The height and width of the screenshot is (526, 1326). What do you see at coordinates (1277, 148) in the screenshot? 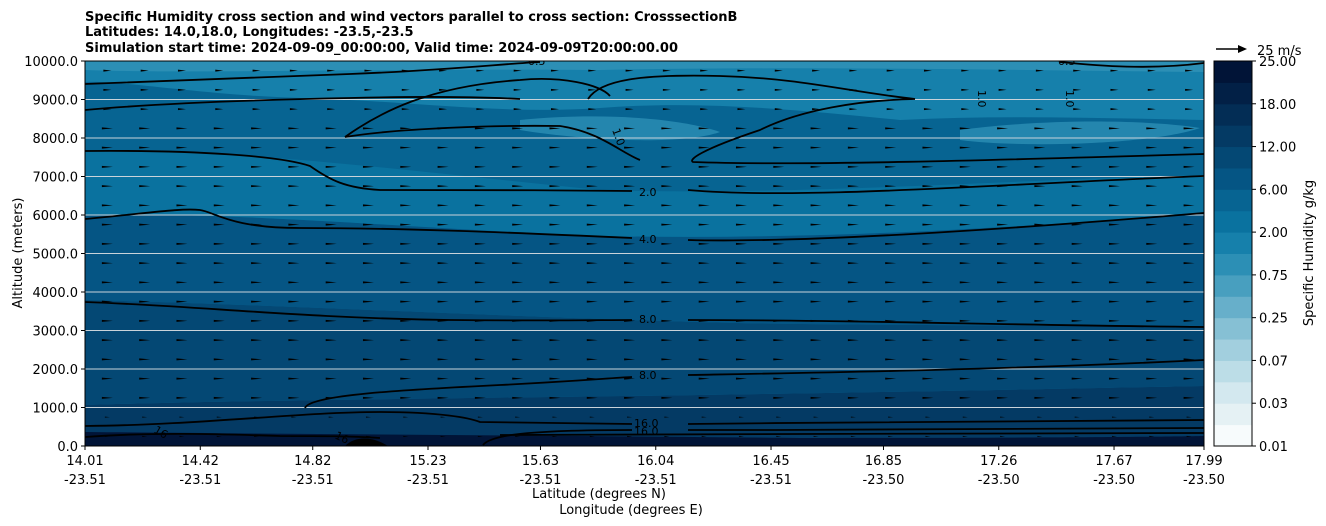
I see `colorbar-tick-label: 12.00` at bounding box center [1277, 148].